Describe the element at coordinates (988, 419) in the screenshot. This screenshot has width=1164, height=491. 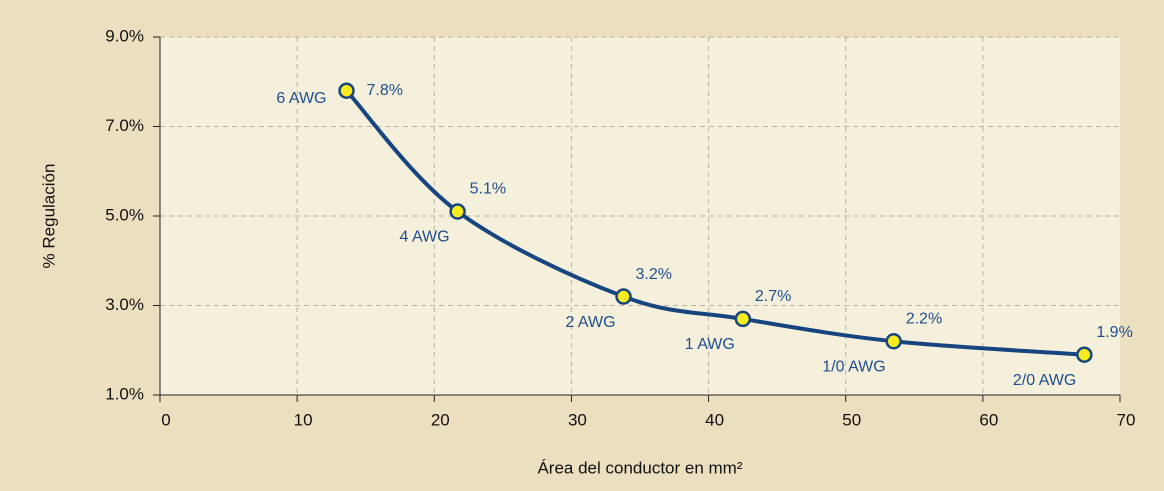
I see `x-tick-label: 60` at that location.